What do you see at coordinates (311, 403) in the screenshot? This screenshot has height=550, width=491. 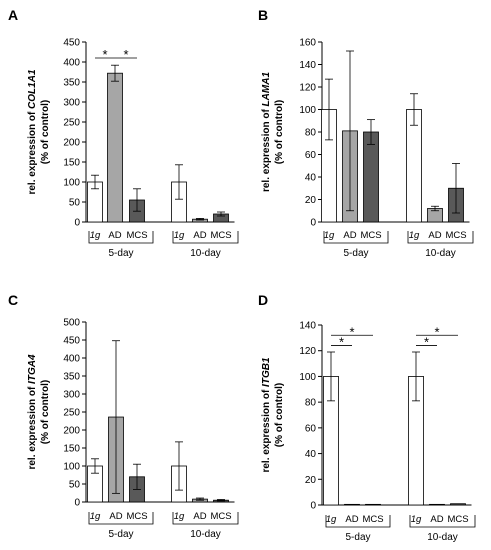 I see `y-tick-label: 80` at bounding box center [311, 403].